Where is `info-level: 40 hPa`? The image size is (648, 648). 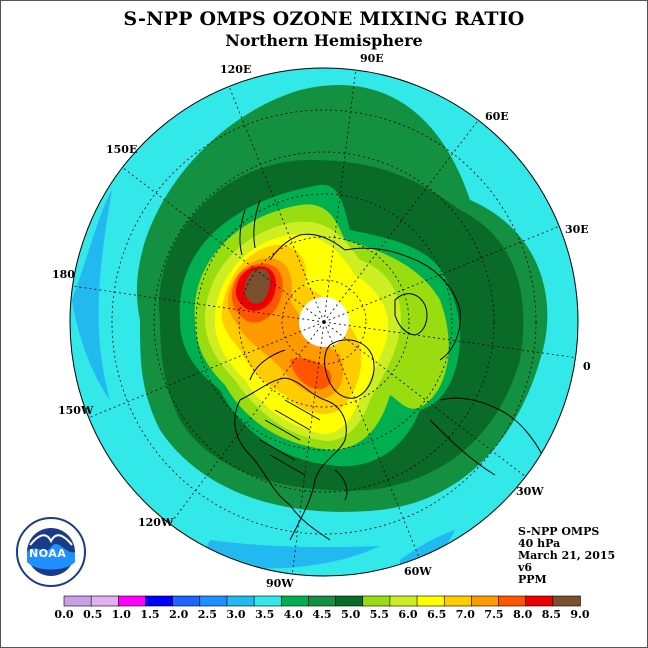 info-level: 40 hPa is located at coordinates (539, 543).